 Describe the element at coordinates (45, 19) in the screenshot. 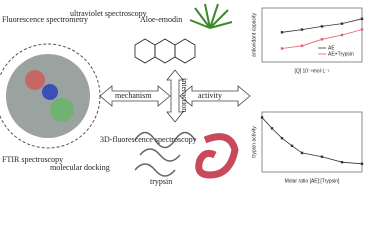

I see `method-label: Fluorescence spectrometry` at that location.